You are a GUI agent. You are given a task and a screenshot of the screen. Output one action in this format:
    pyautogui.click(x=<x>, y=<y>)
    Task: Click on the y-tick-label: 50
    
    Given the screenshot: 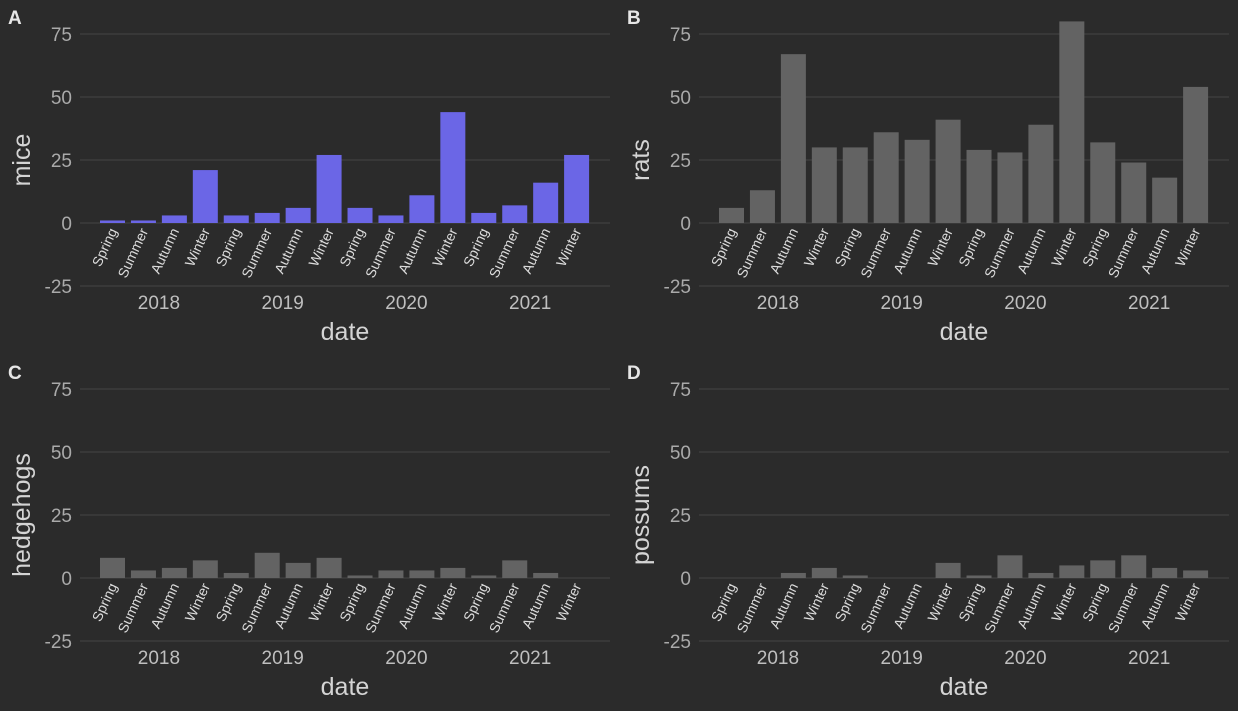 What is the action you would take?
    pyautogui.click(x=61, y=98)
    